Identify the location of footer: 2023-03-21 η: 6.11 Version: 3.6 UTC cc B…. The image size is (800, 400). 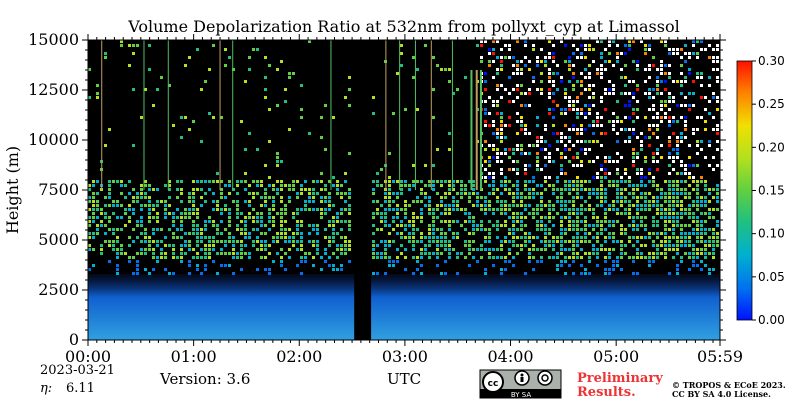
(413, 381).